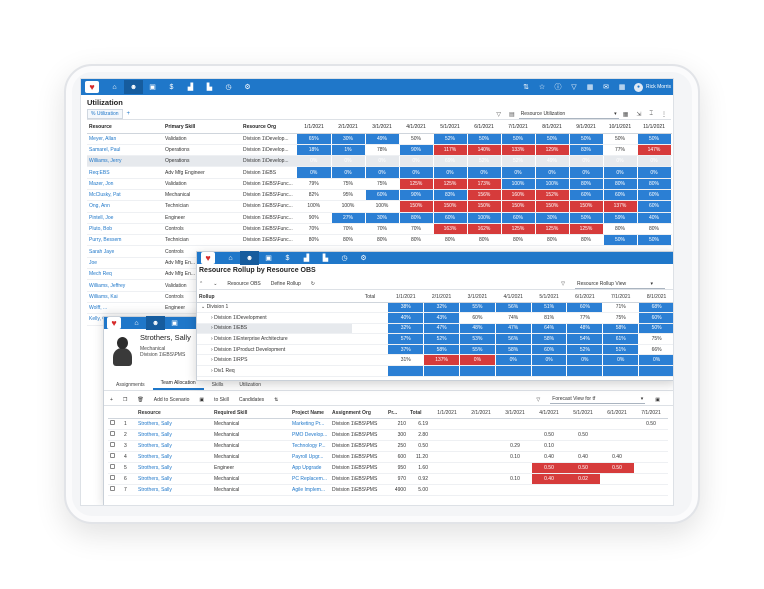 This screenshot has height=589, width=764. Describe the element at coordinates (370, 297) in the screenshot. I see `column-header: Total` at that location.